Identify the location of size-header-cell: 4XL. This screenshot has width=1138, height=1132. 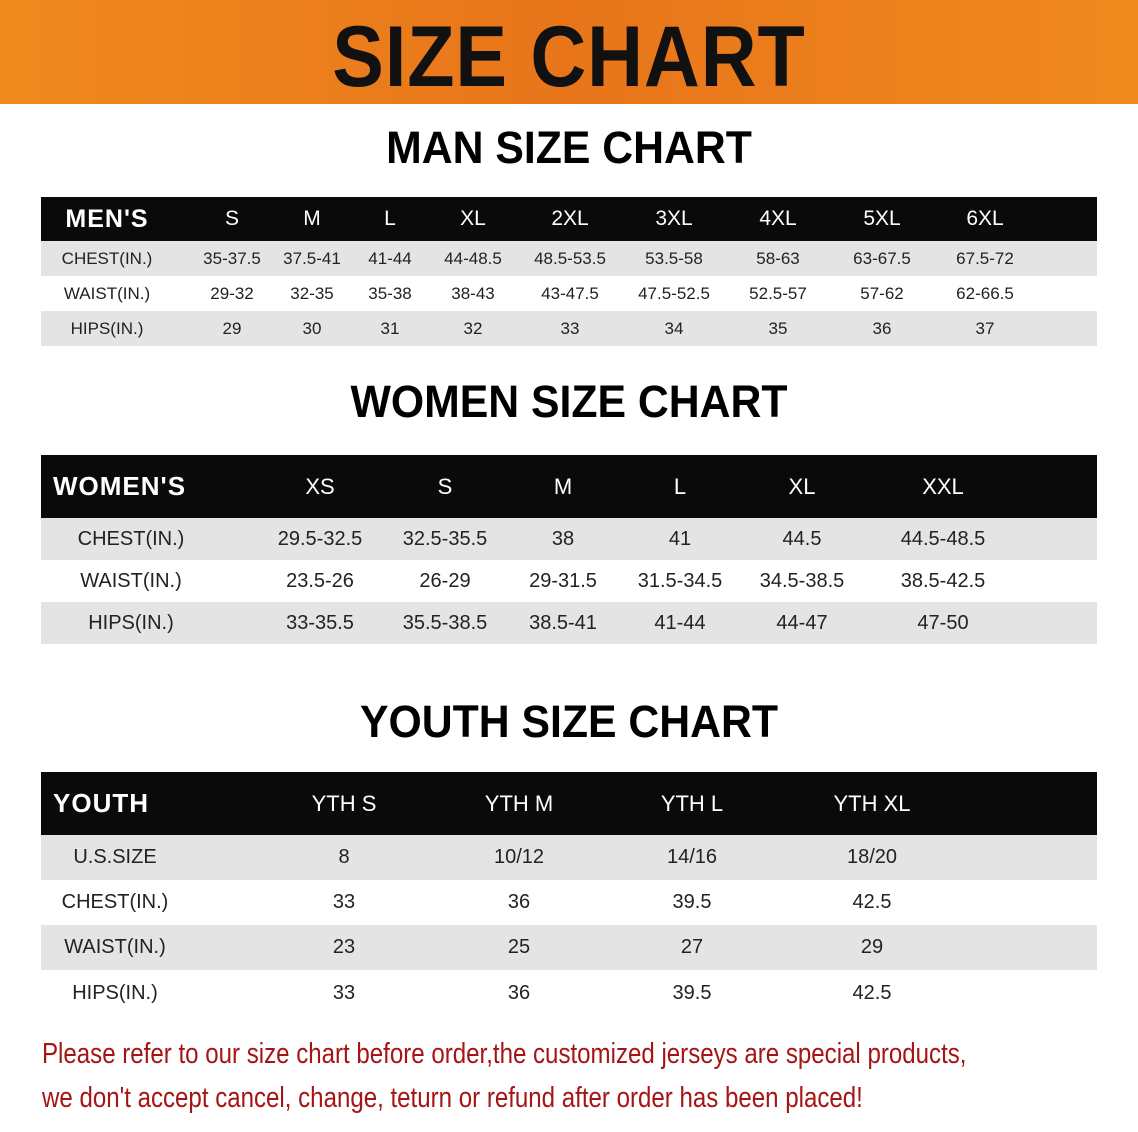
(778, 218).